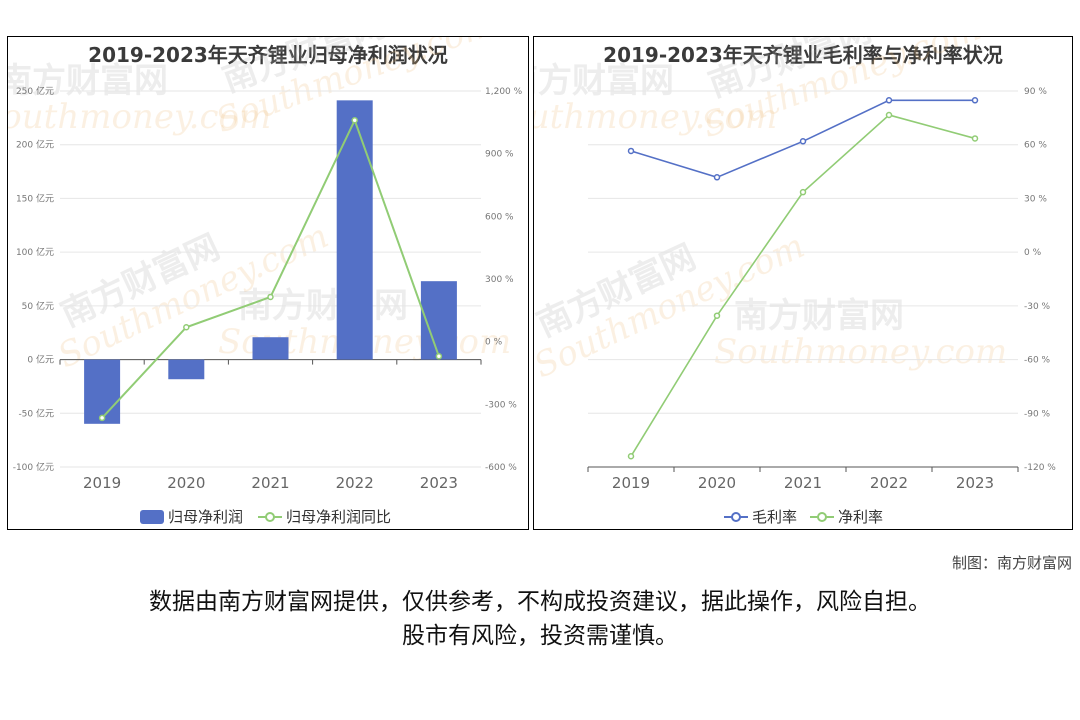  What do you see at coordinates (1035, 92) in the screenshot?
I see `y-tick-label: 90 %` at bounding box center [1035, 92].